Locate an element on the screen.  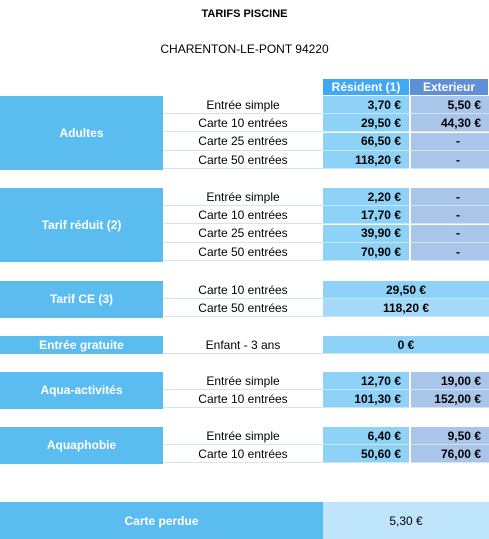
table-row: Entrée simple 3,70 €5,50 € is located at coordinates (326, 105).